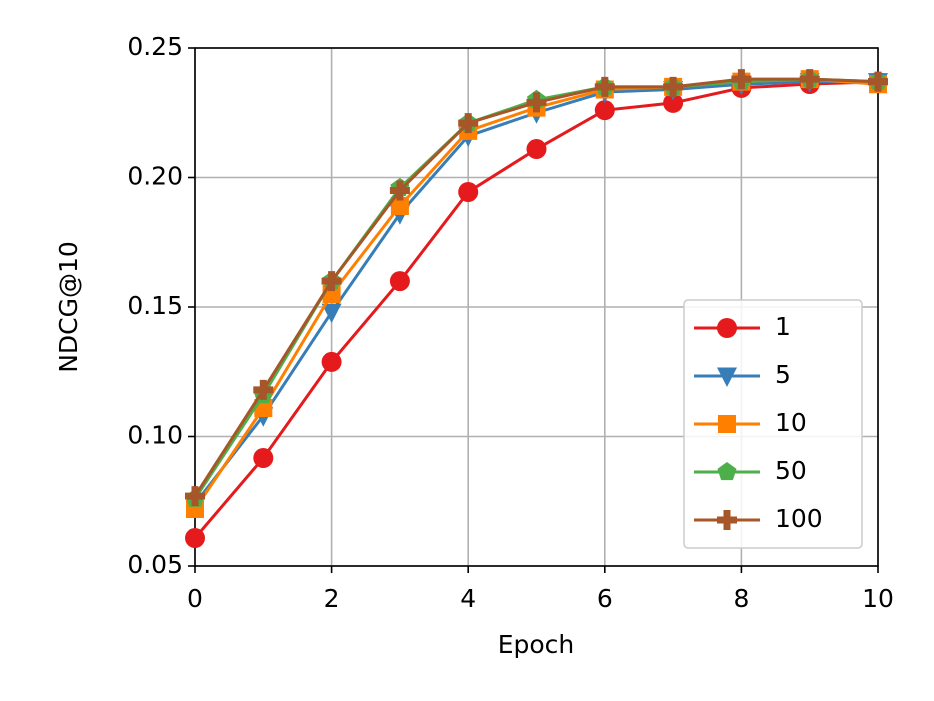 This screenshot has width=934, height=701. What do you see at coordinates (536, 644) in the screenshot?
I see `x-axis-label: Epoch` at bounding box center [536, 644].